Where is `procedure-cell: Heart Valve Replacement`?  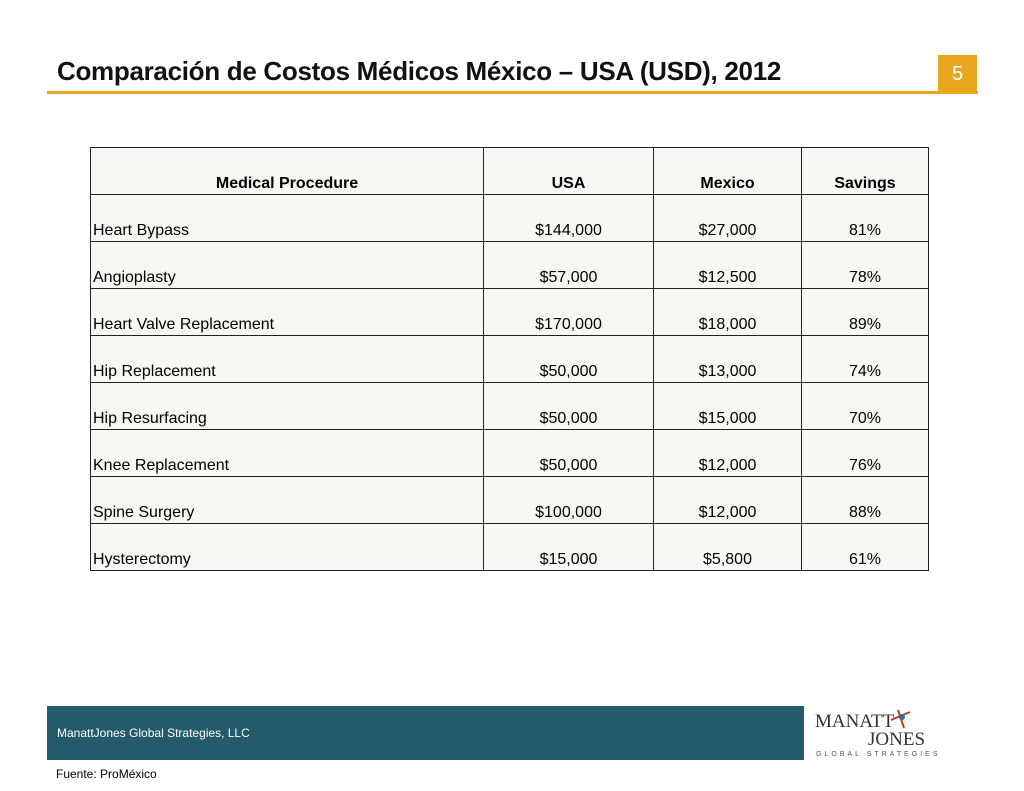 procedure-cell: Heart Valve Replacement is located at coordinates (287, 312).